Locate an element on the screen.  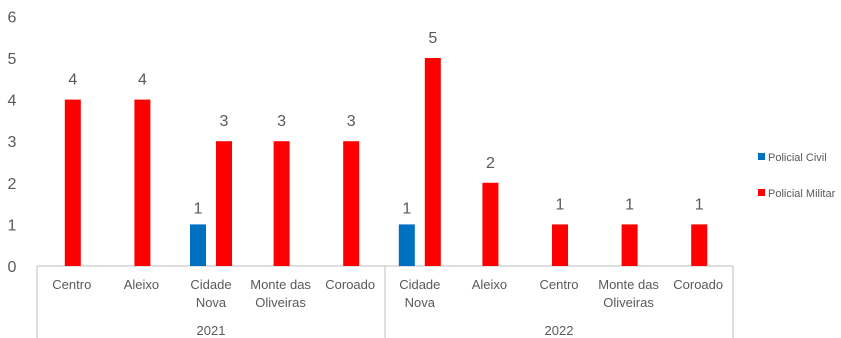
y-tick-label: 6 is located at coordinates (12, 17).